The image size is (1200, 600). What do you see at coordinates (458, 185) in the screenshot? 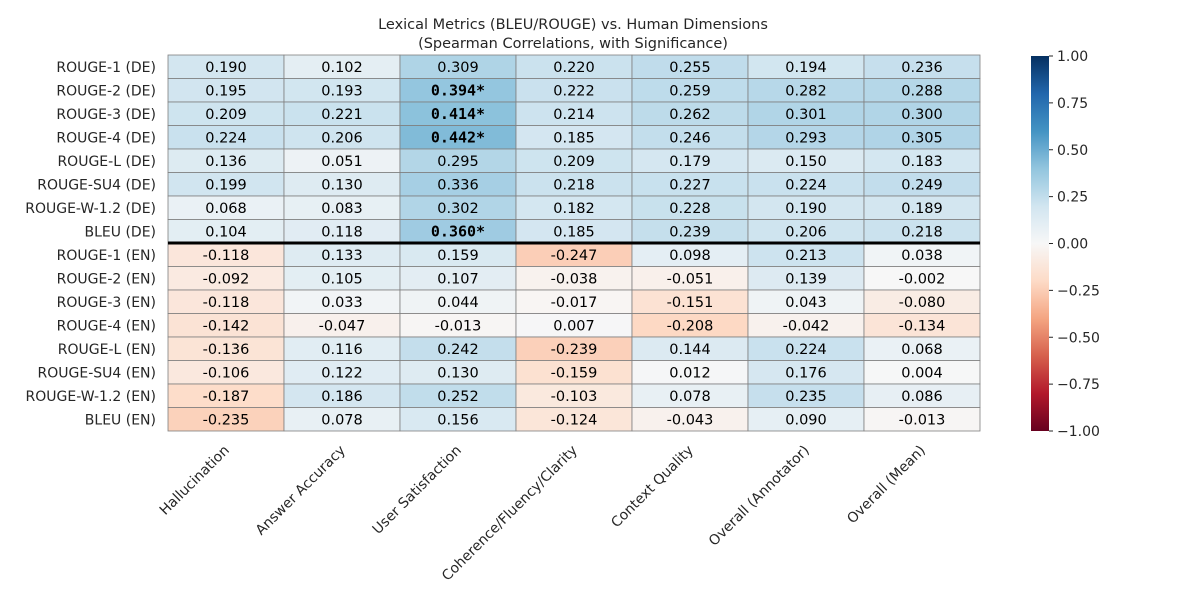
I see `cell-value: 0.336` at bounding box center [458, 185].